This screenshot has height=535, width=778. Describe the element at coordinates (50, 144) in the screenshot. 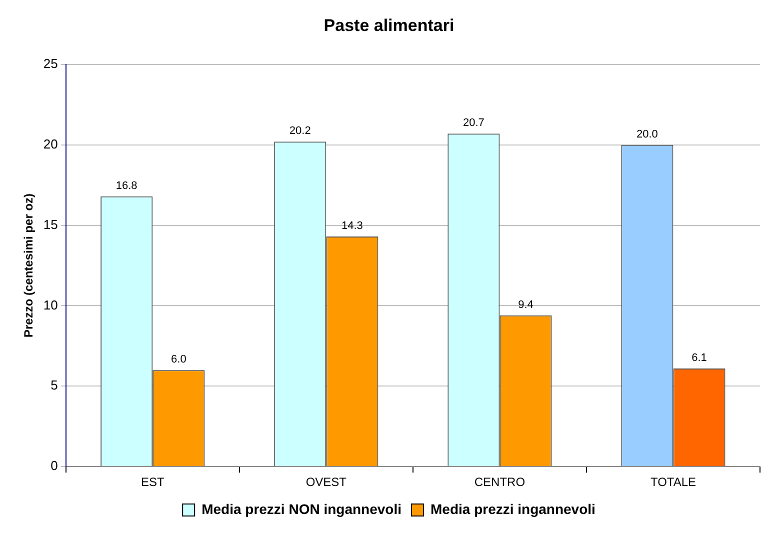

I see `y-tick-label: 20` at that location.